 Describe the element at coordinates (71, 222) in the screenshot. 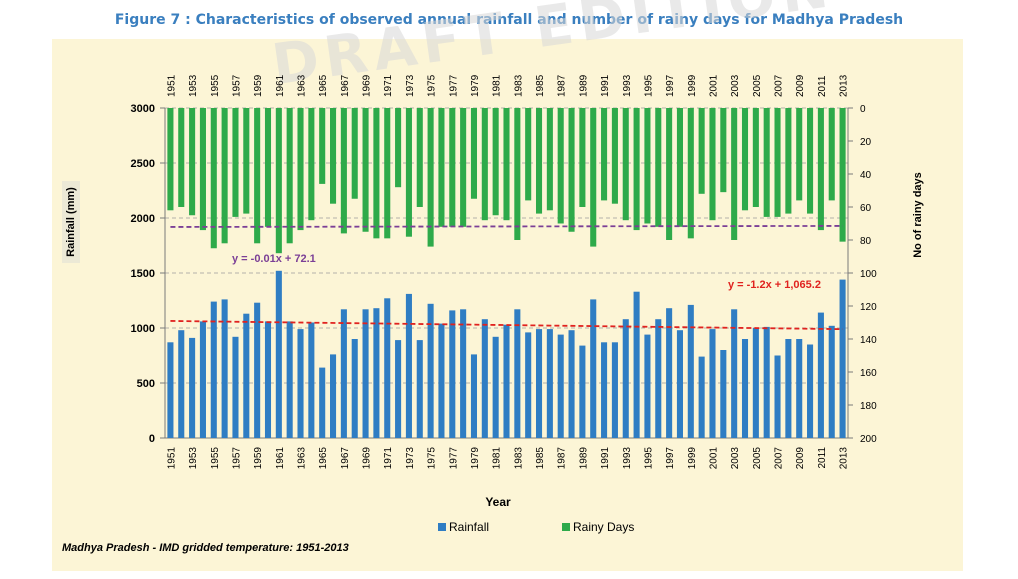

I see `y-axis-label-left: Rainfall (mm)` at that location.